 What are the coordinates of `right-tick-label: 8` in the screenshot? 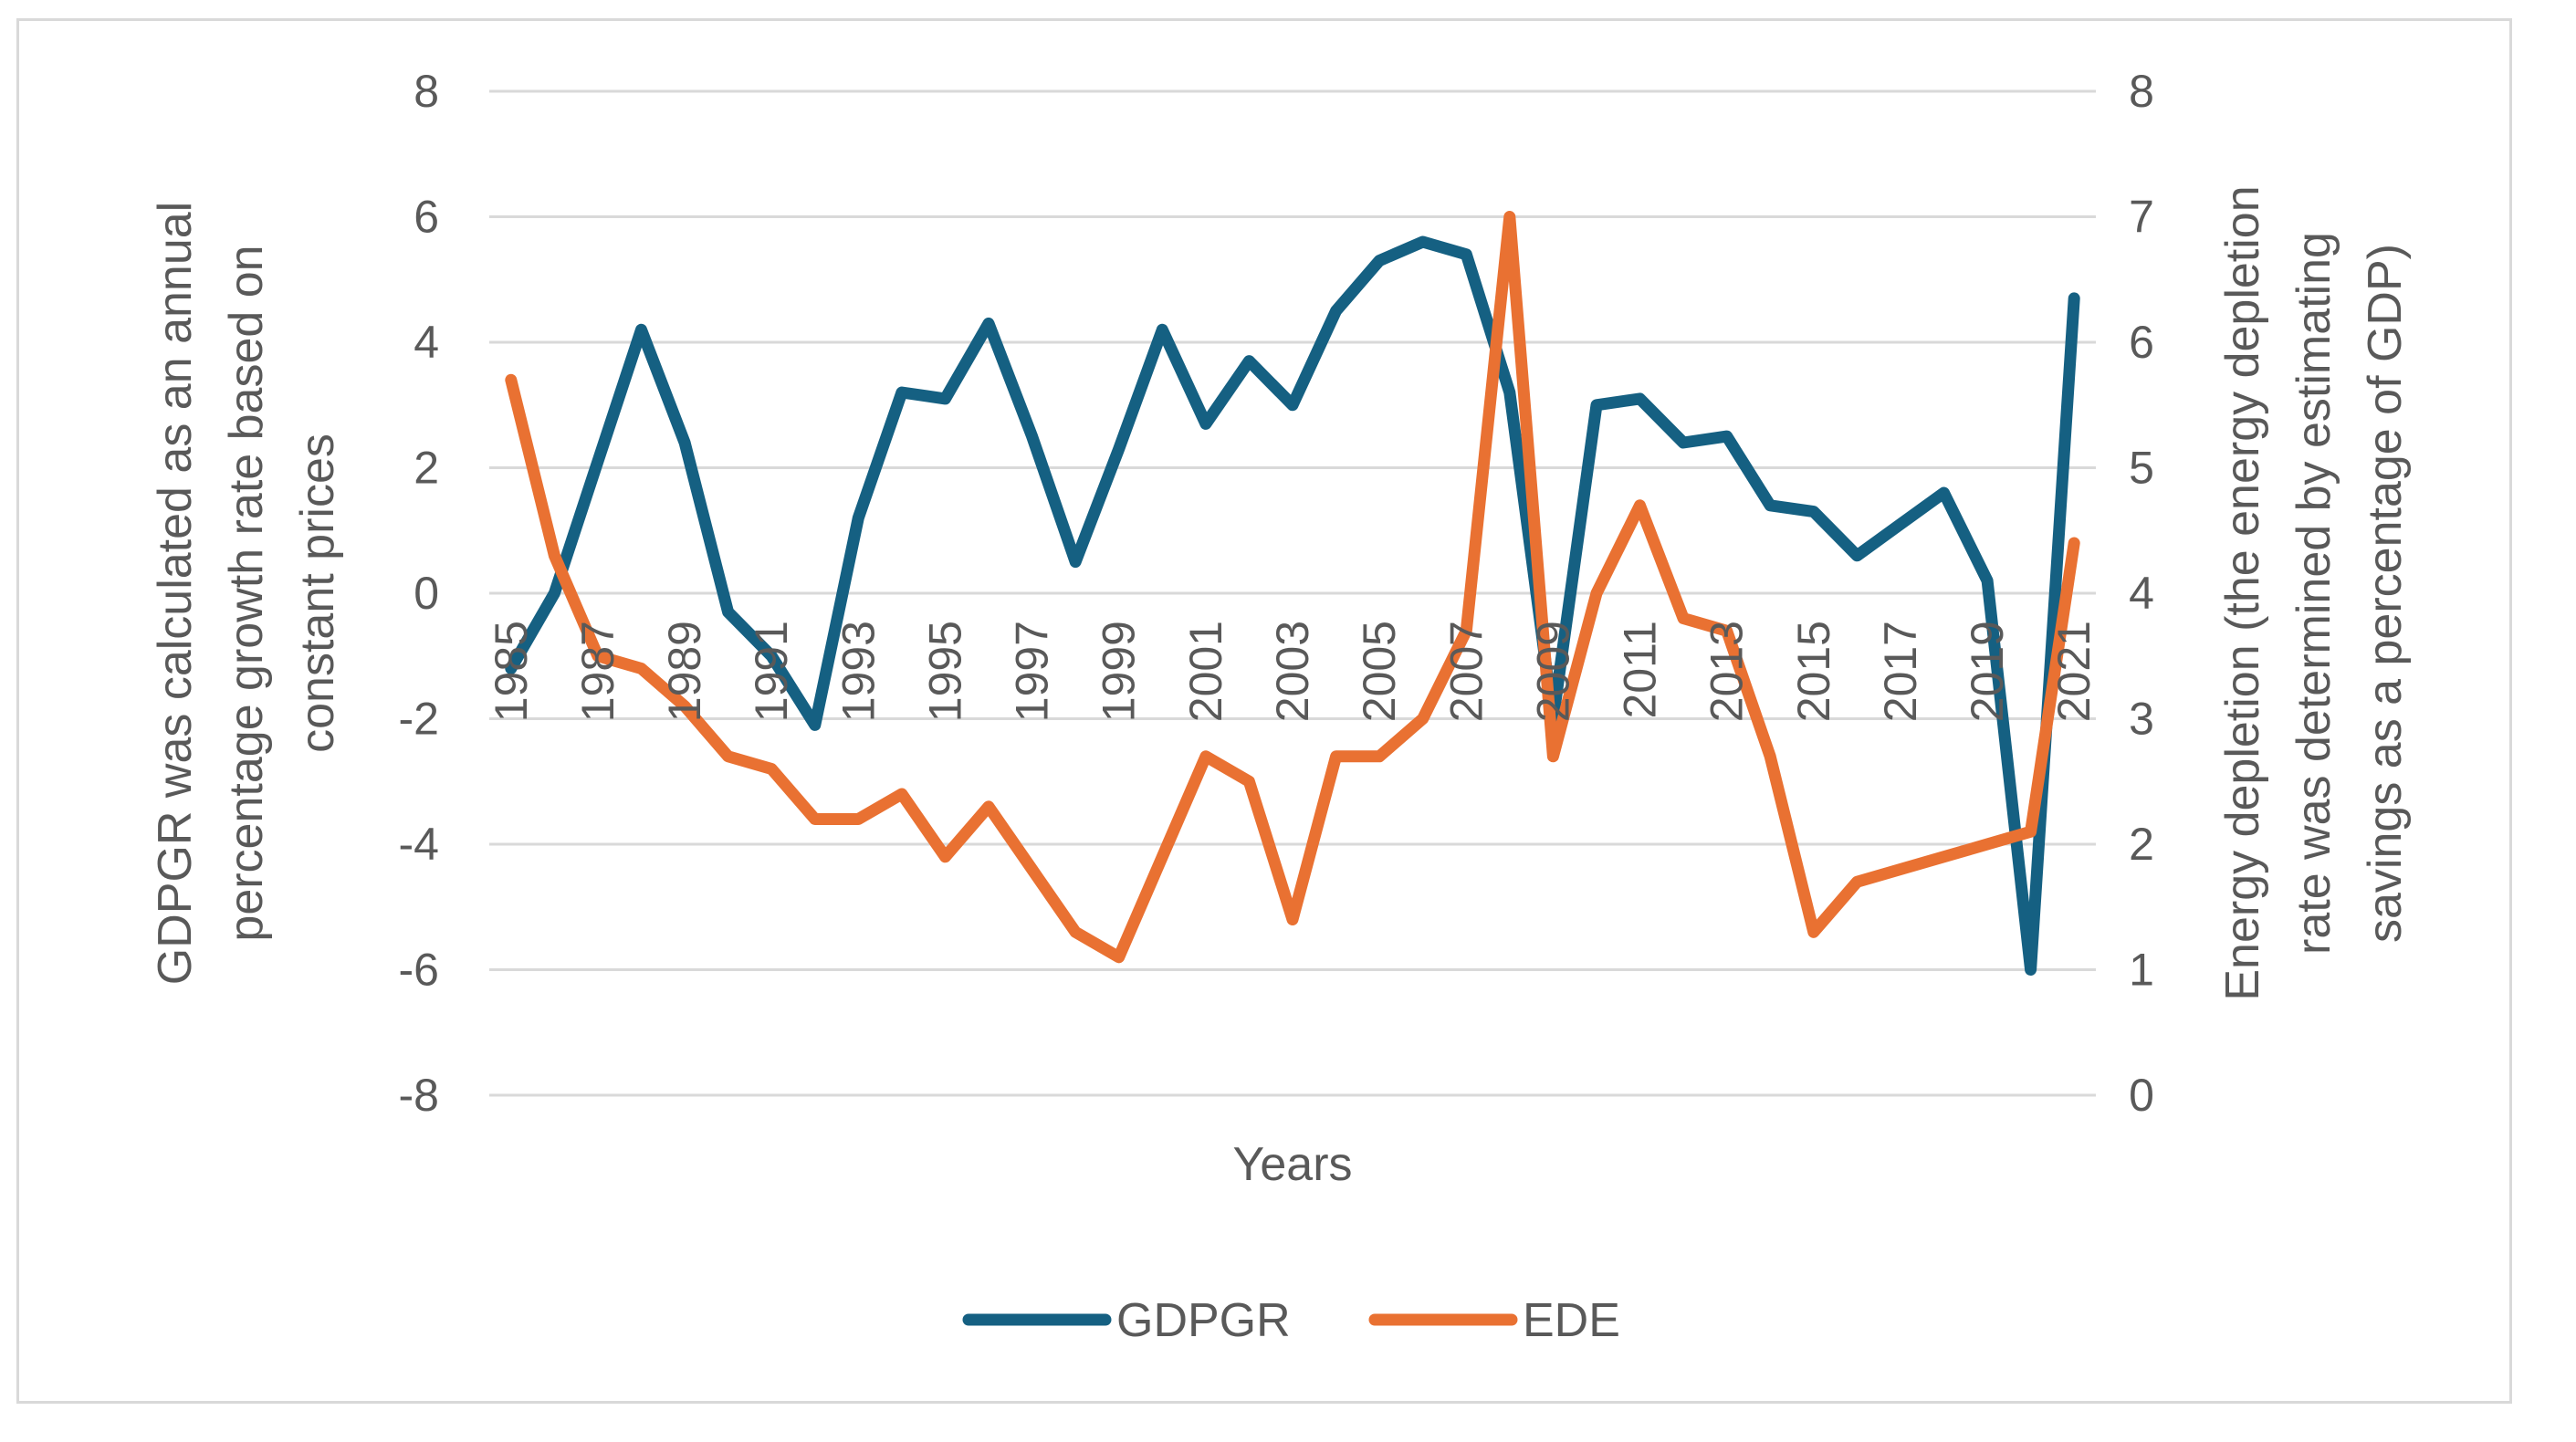 It's located at (2141, 91).